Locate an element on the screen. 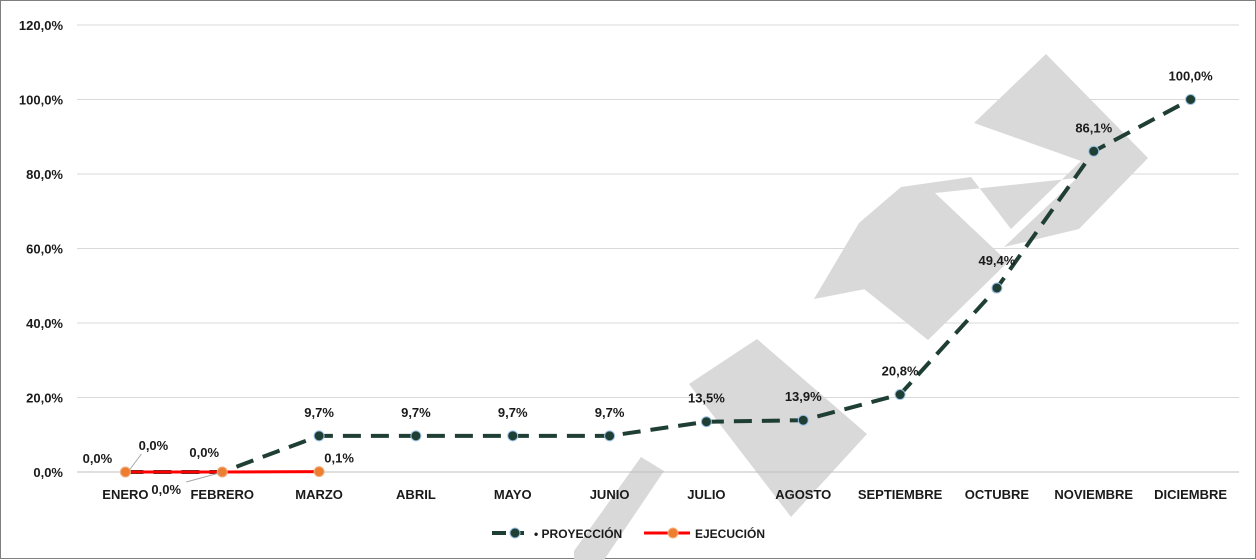 This screenshot has width=1256, height=560. y-axis-ticks: 0,0% 20,0% 40,0% 60,0% 80,0% 100,0% 120,0% is located at coordinates (41, 249).